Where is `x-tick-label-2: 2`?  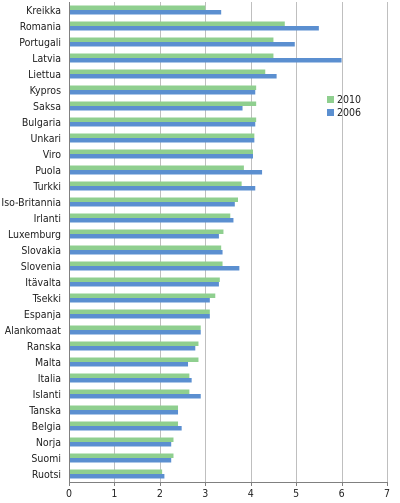 x-tick-label-2: 2 is located at coordinates (160, 494).